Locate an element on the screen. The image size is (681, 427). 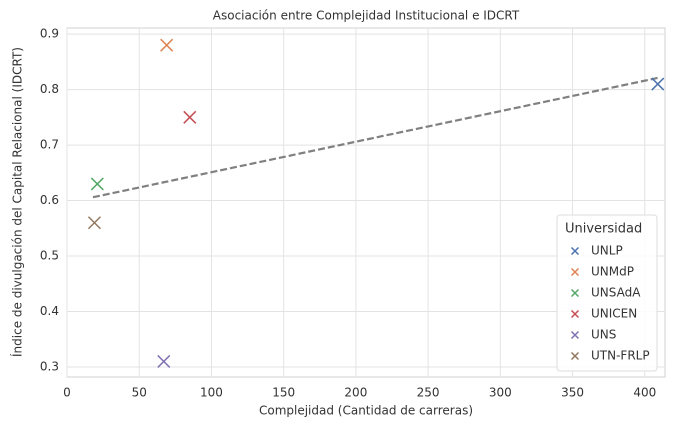
y-tick-label: 0.4 is located at coordinates (49, 311).